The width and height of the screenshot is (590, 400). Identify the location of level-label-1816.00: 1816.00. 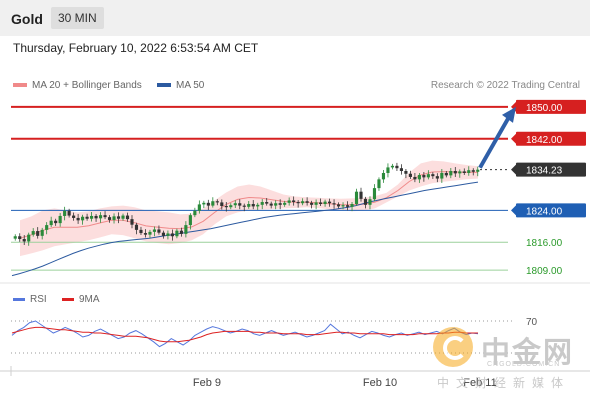
(544, 243).